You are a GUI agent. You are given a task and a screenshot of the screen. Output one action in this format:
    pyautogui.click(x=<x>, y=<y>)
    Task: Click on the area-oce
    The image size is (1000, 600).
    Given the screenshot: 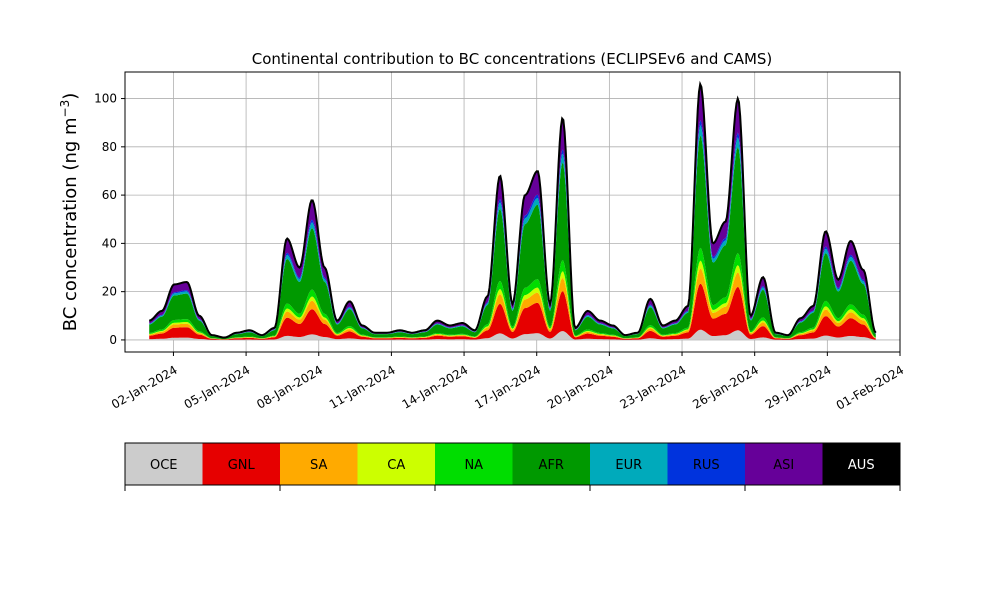 What is the action you would take?
    pyautogui.click(x=512, y=334)
    